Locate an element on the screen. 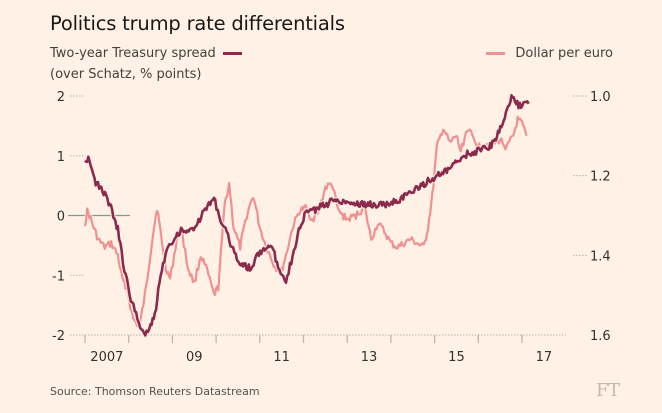 The height and width of the screenshot is (413, 662). spread-legend-swatch is located at coordinates (232, 53).